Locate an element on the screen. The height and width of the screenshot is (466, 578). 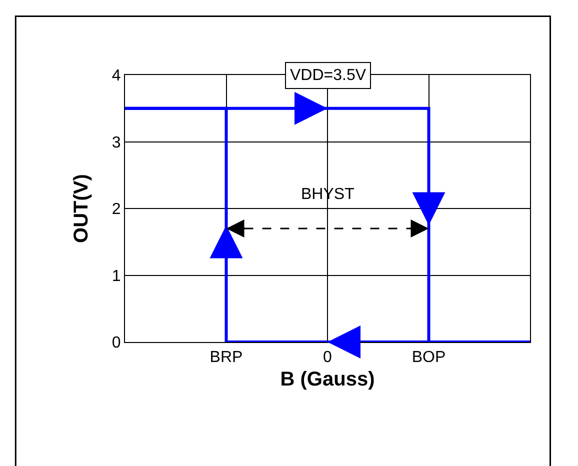
y-tick-label: 2 is located at coordinates (116, 209).